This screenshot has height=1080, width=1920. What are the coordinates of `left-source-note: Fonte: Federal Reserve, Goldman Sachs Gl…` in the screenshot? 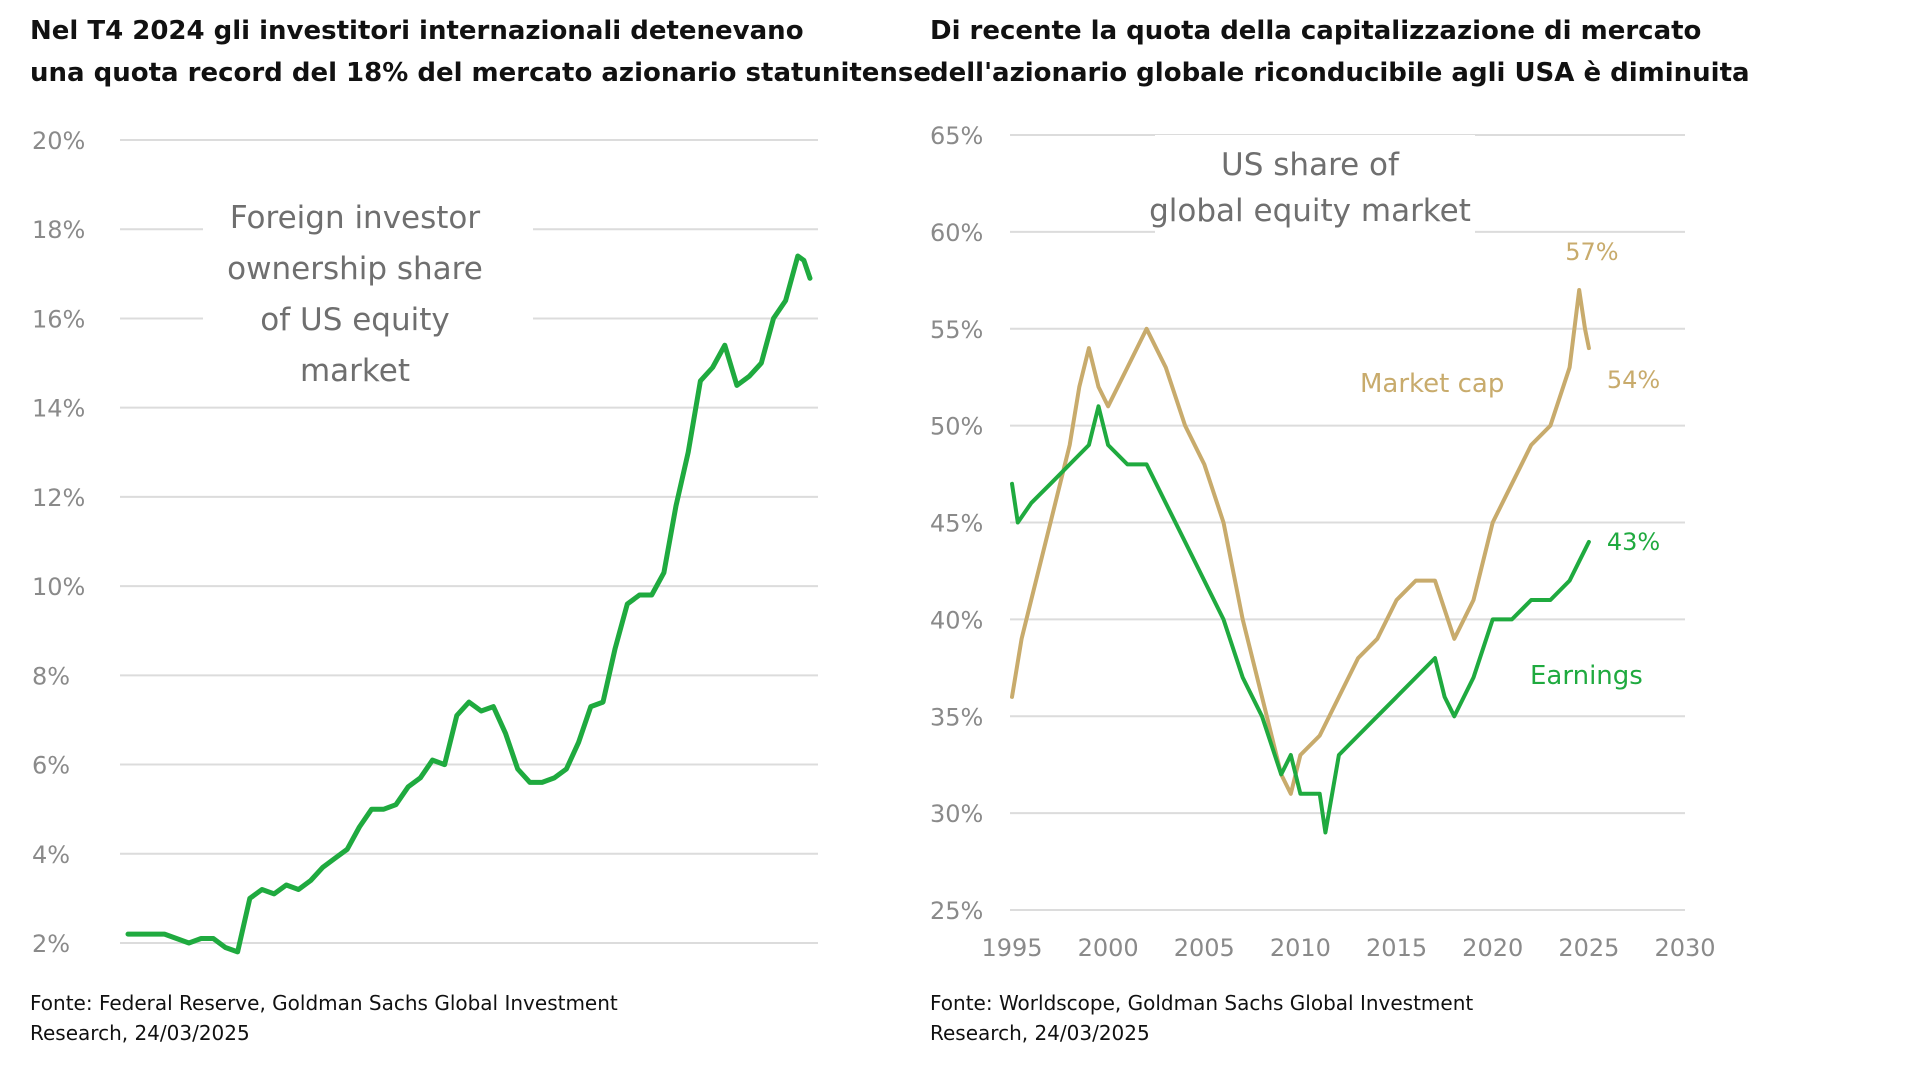 It's located at (460, 1018).